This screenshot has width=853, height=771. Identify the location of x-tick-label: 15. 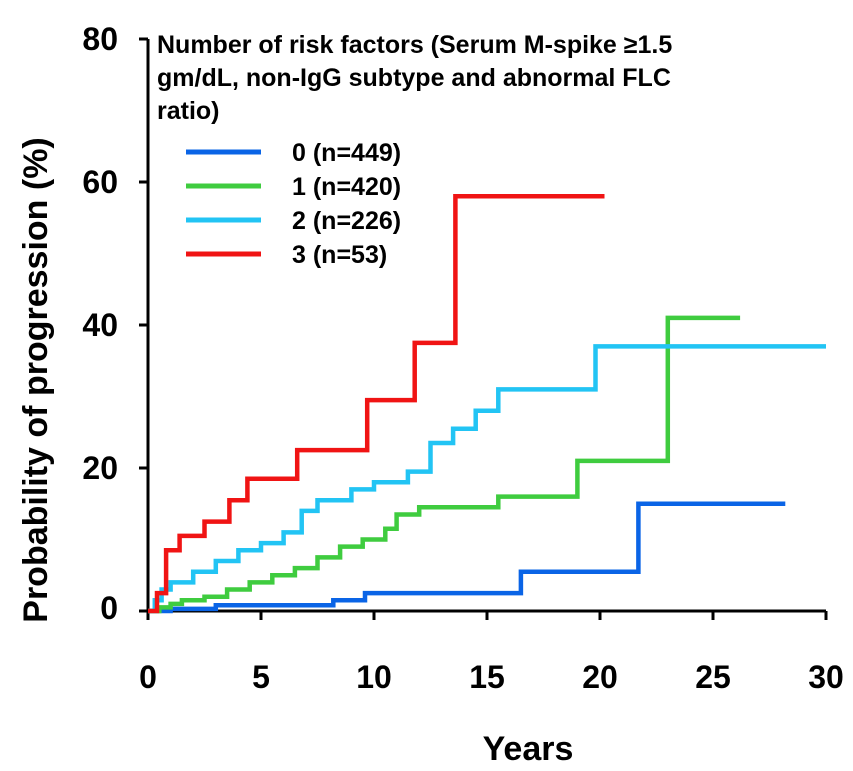
(487, 677).